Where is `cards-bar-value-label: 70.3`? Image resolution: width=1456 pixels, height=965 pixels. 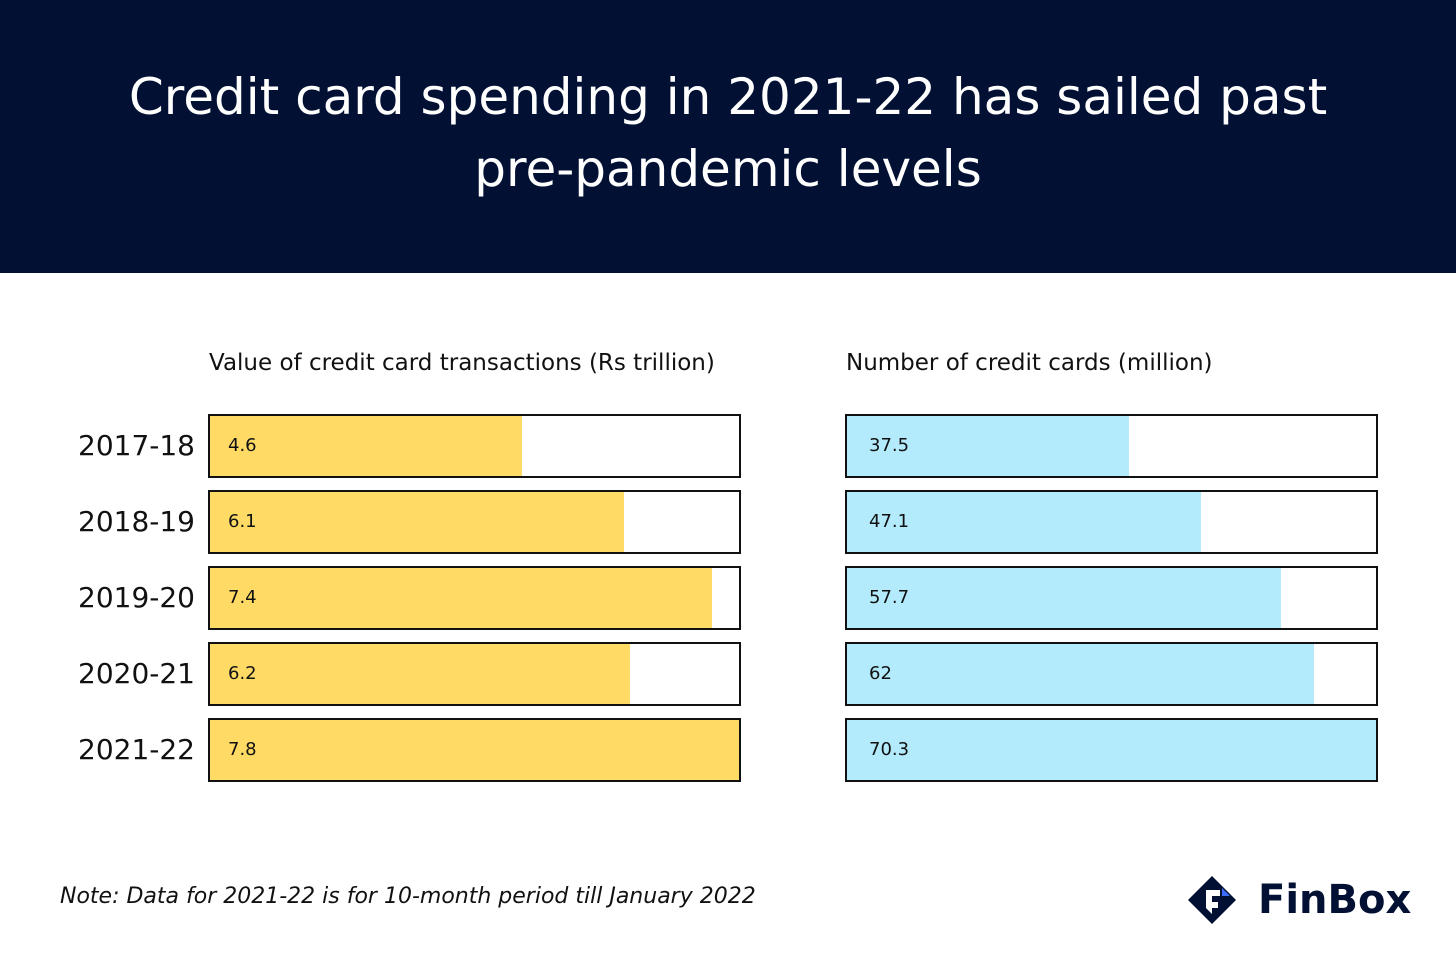
cards-bar-value-label: 70.3 is located at coordinates (889, 749).